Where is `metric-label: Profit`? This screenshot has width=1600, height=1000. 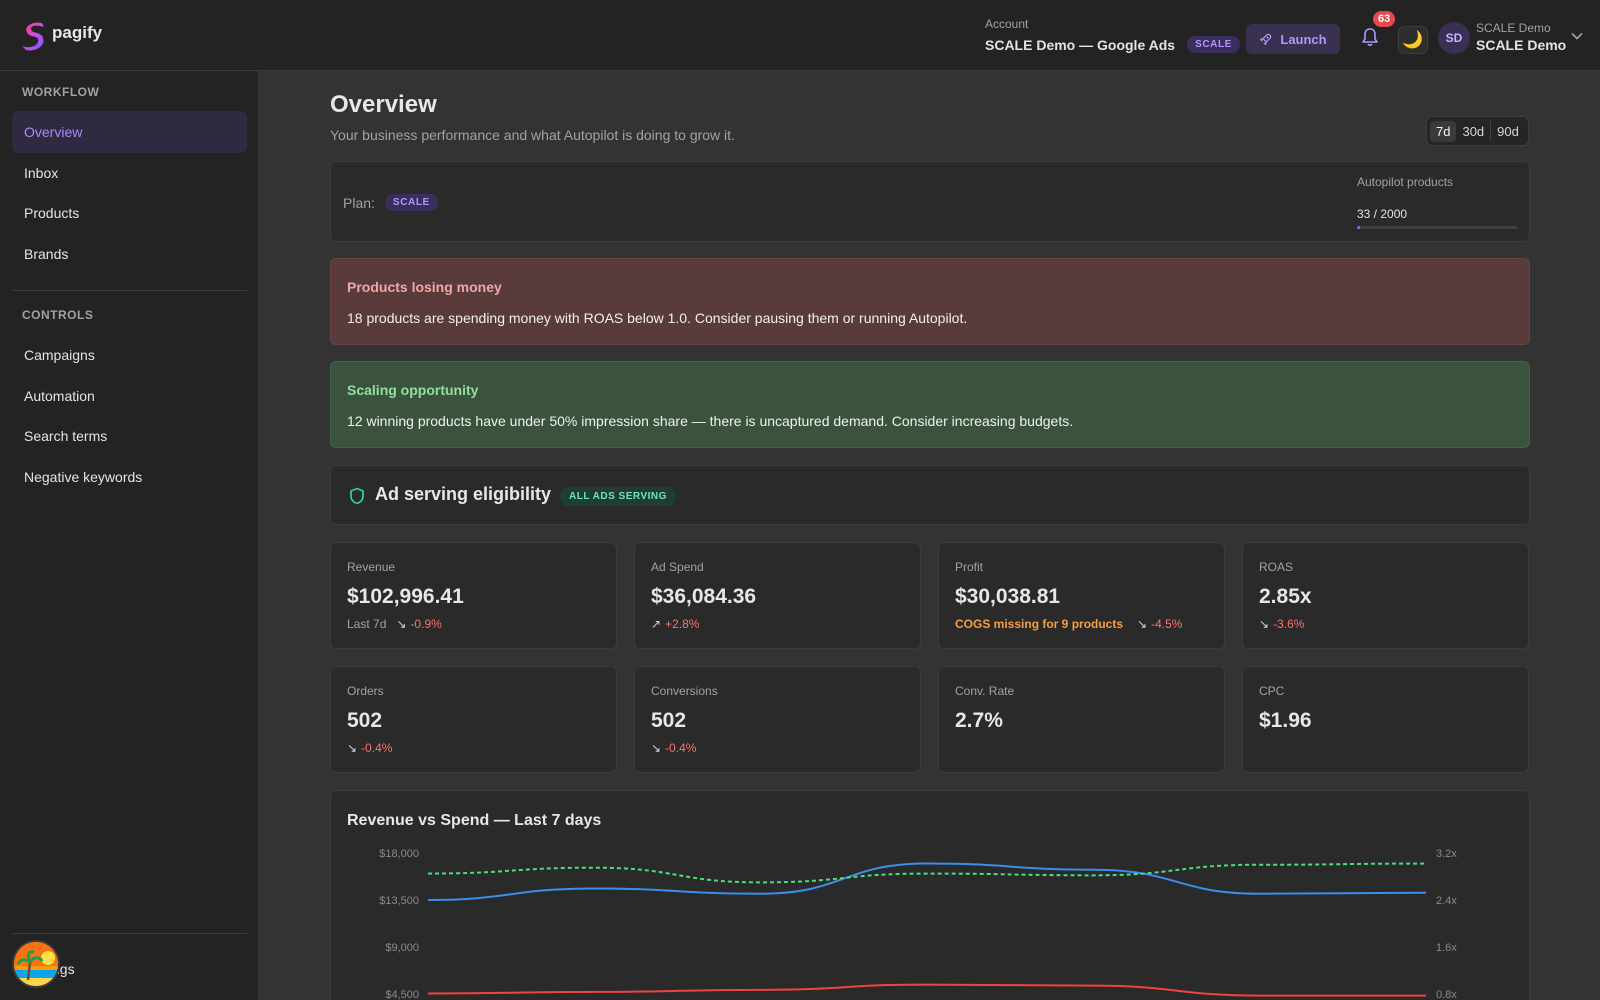 metric-label: Profit is located at coordinates (969, 567).